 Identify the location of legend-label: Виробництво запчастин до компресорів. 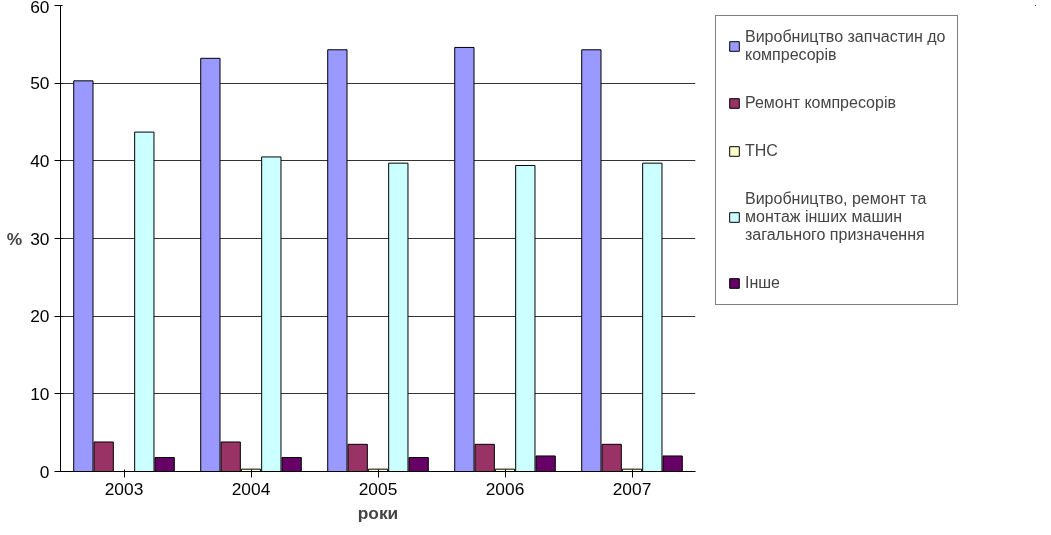
(845, 46).